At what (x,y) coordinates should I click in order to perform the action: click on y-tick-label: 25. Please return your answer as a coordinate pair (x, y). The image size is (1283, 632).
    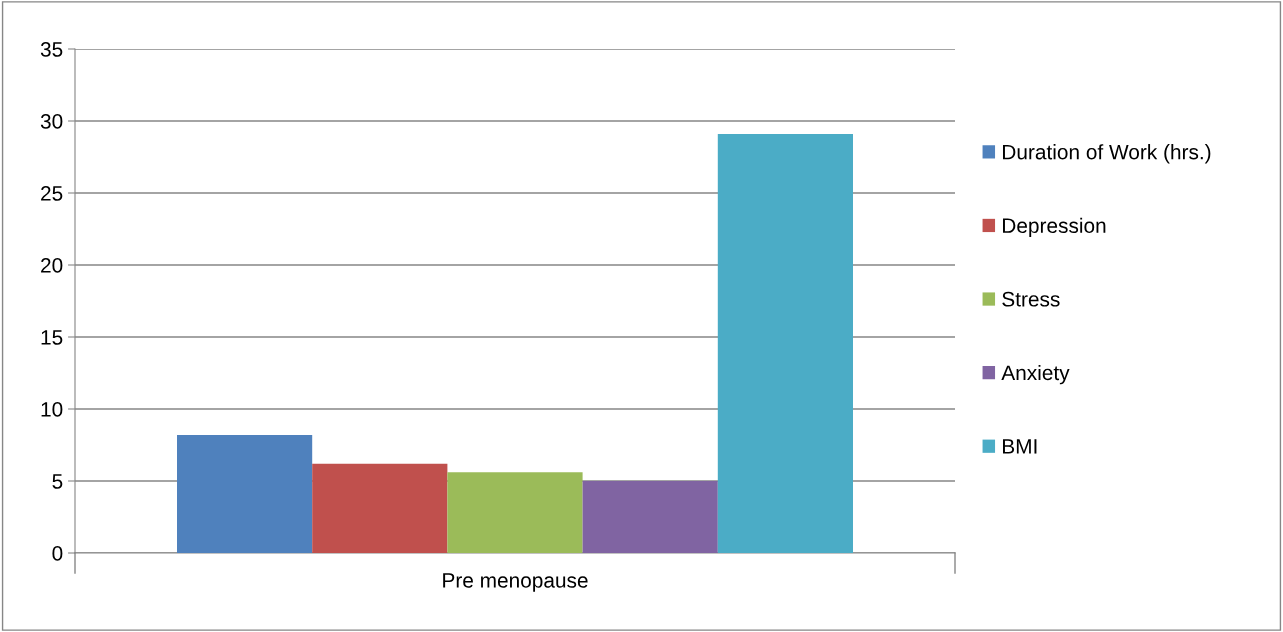
    Looking at the image, I should click on (52, 193).